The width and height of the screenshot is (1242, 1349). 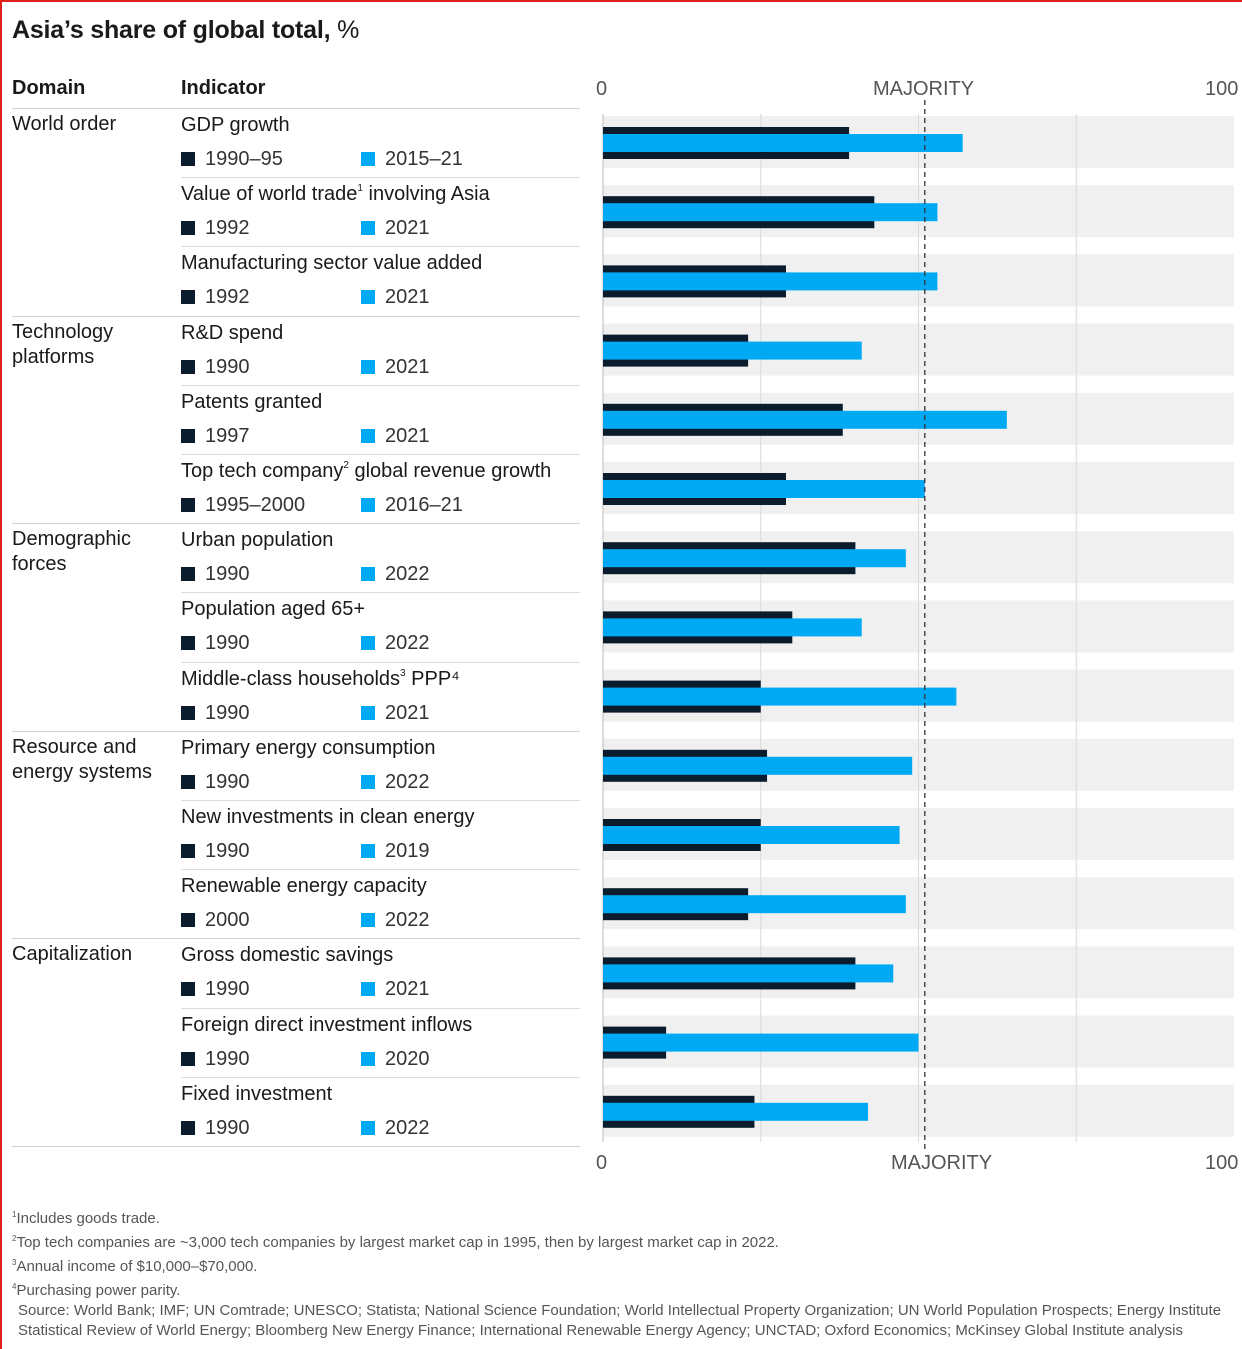 I want to click on legend-early-period: 2000, so click(x=215, y=920).